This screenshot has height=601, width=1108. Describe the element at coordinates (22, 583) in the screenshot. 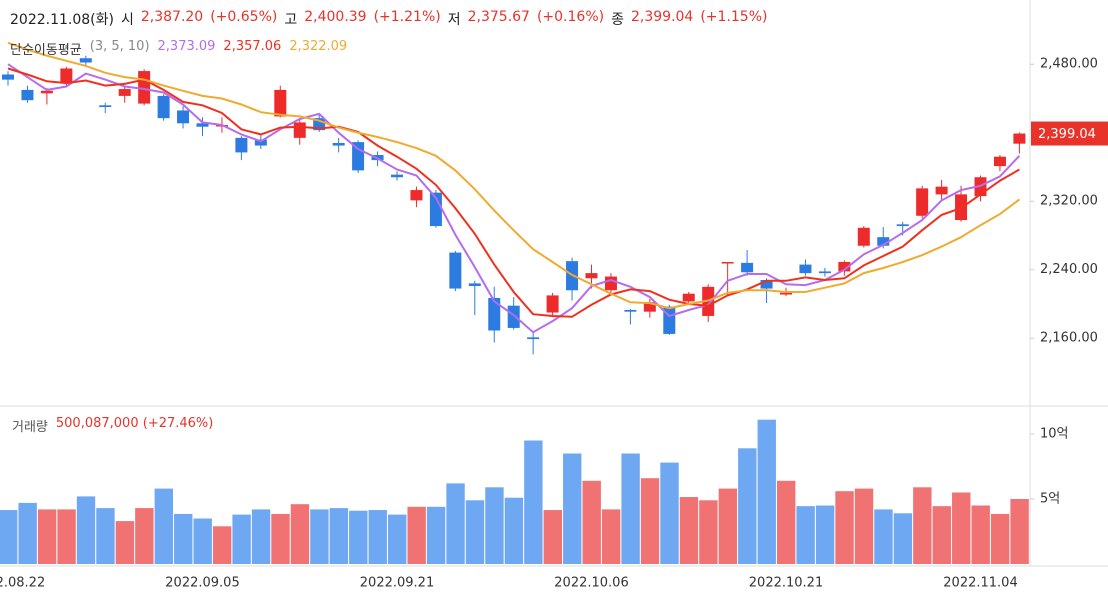

I see `x-tick-label: 2022.08.22` at that location.